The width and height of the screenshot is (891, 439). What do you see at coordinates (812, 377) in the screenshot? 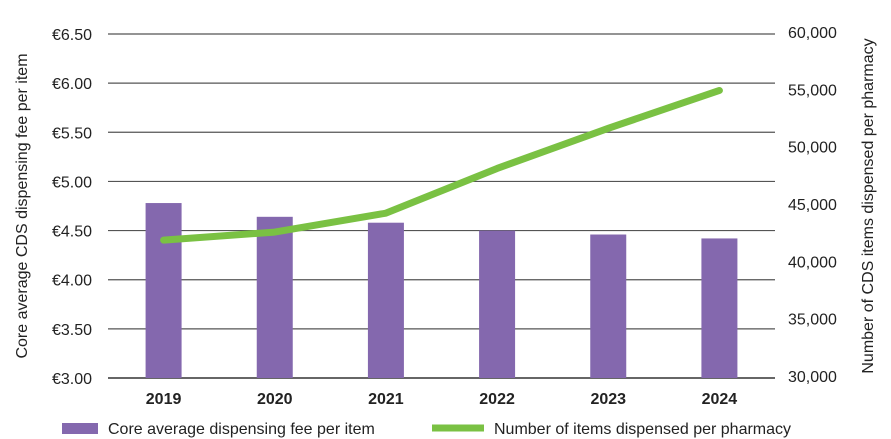
I see `y2-tick-label: 30,000` at bounding box center [812, 377].